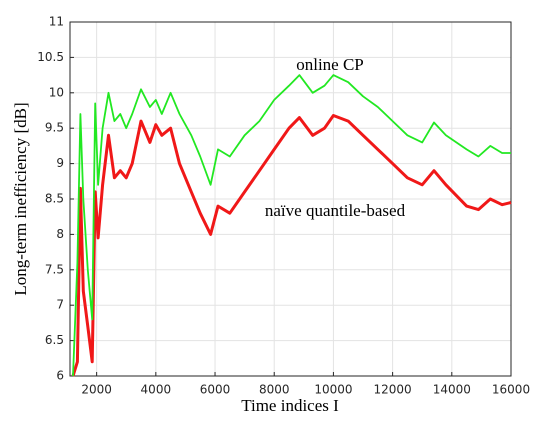 Image resolution: width=550 pixels, height=422 pixels. Describe the element at coordinates (156, 390) in the screenshot. I see `x-tick-label: 4000` at that location.